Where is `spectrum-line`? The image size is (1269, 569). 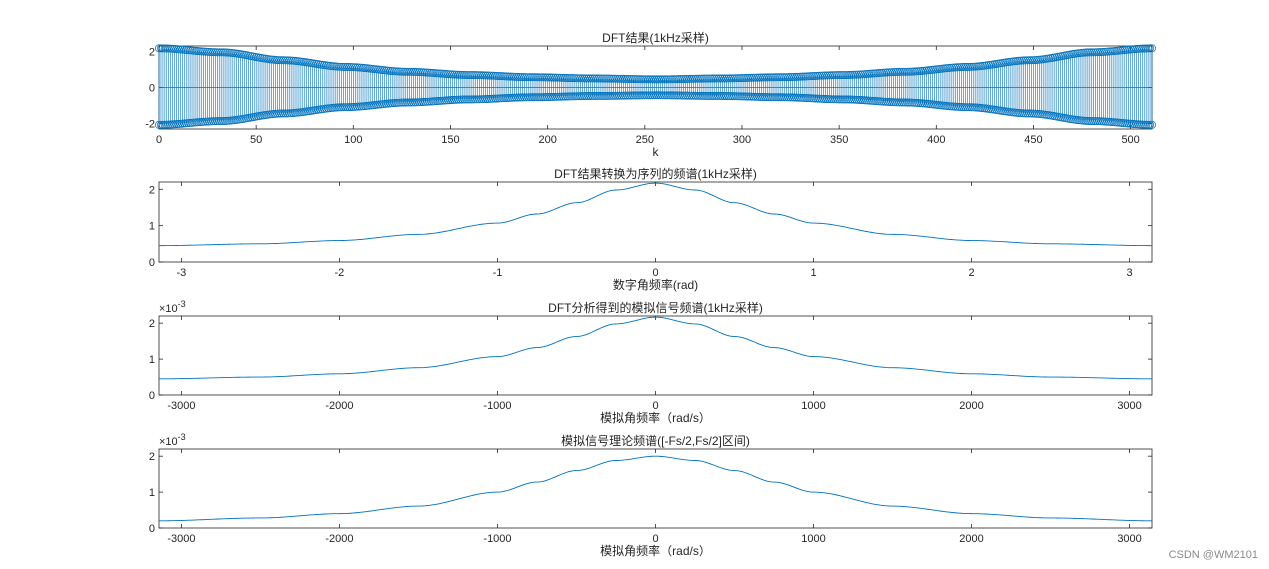
spectrum-line is located at coordinates (655, 214).